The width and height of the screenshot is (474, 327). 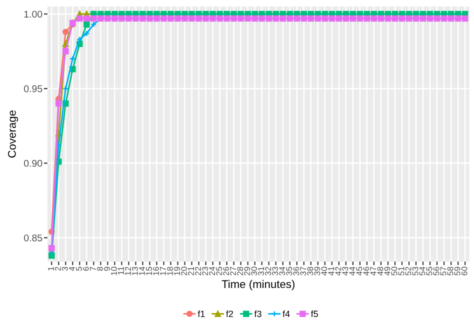 I want to click on x-tick-label: 55, so click(x=429, y=271).